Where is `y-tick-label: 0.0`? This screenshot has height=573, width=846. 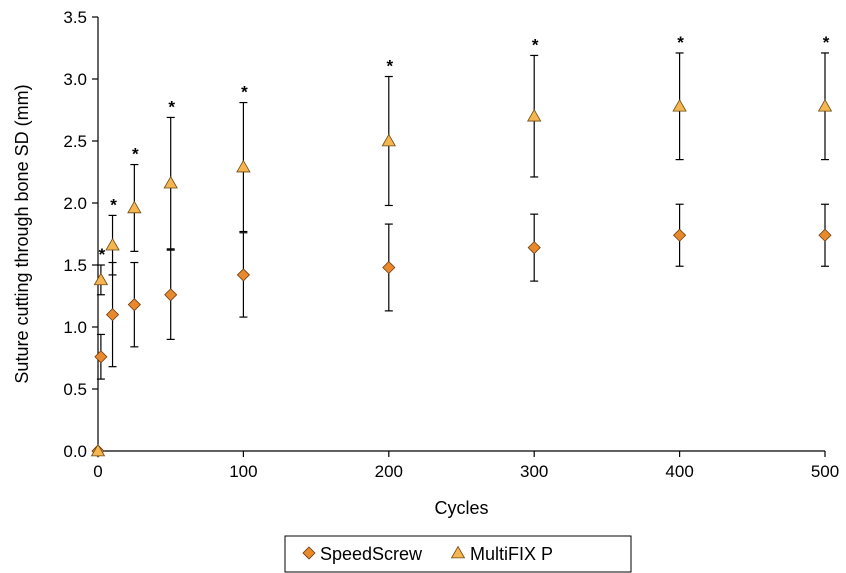
y-tick-label: 0.0 is located at coordinates (75, 451).